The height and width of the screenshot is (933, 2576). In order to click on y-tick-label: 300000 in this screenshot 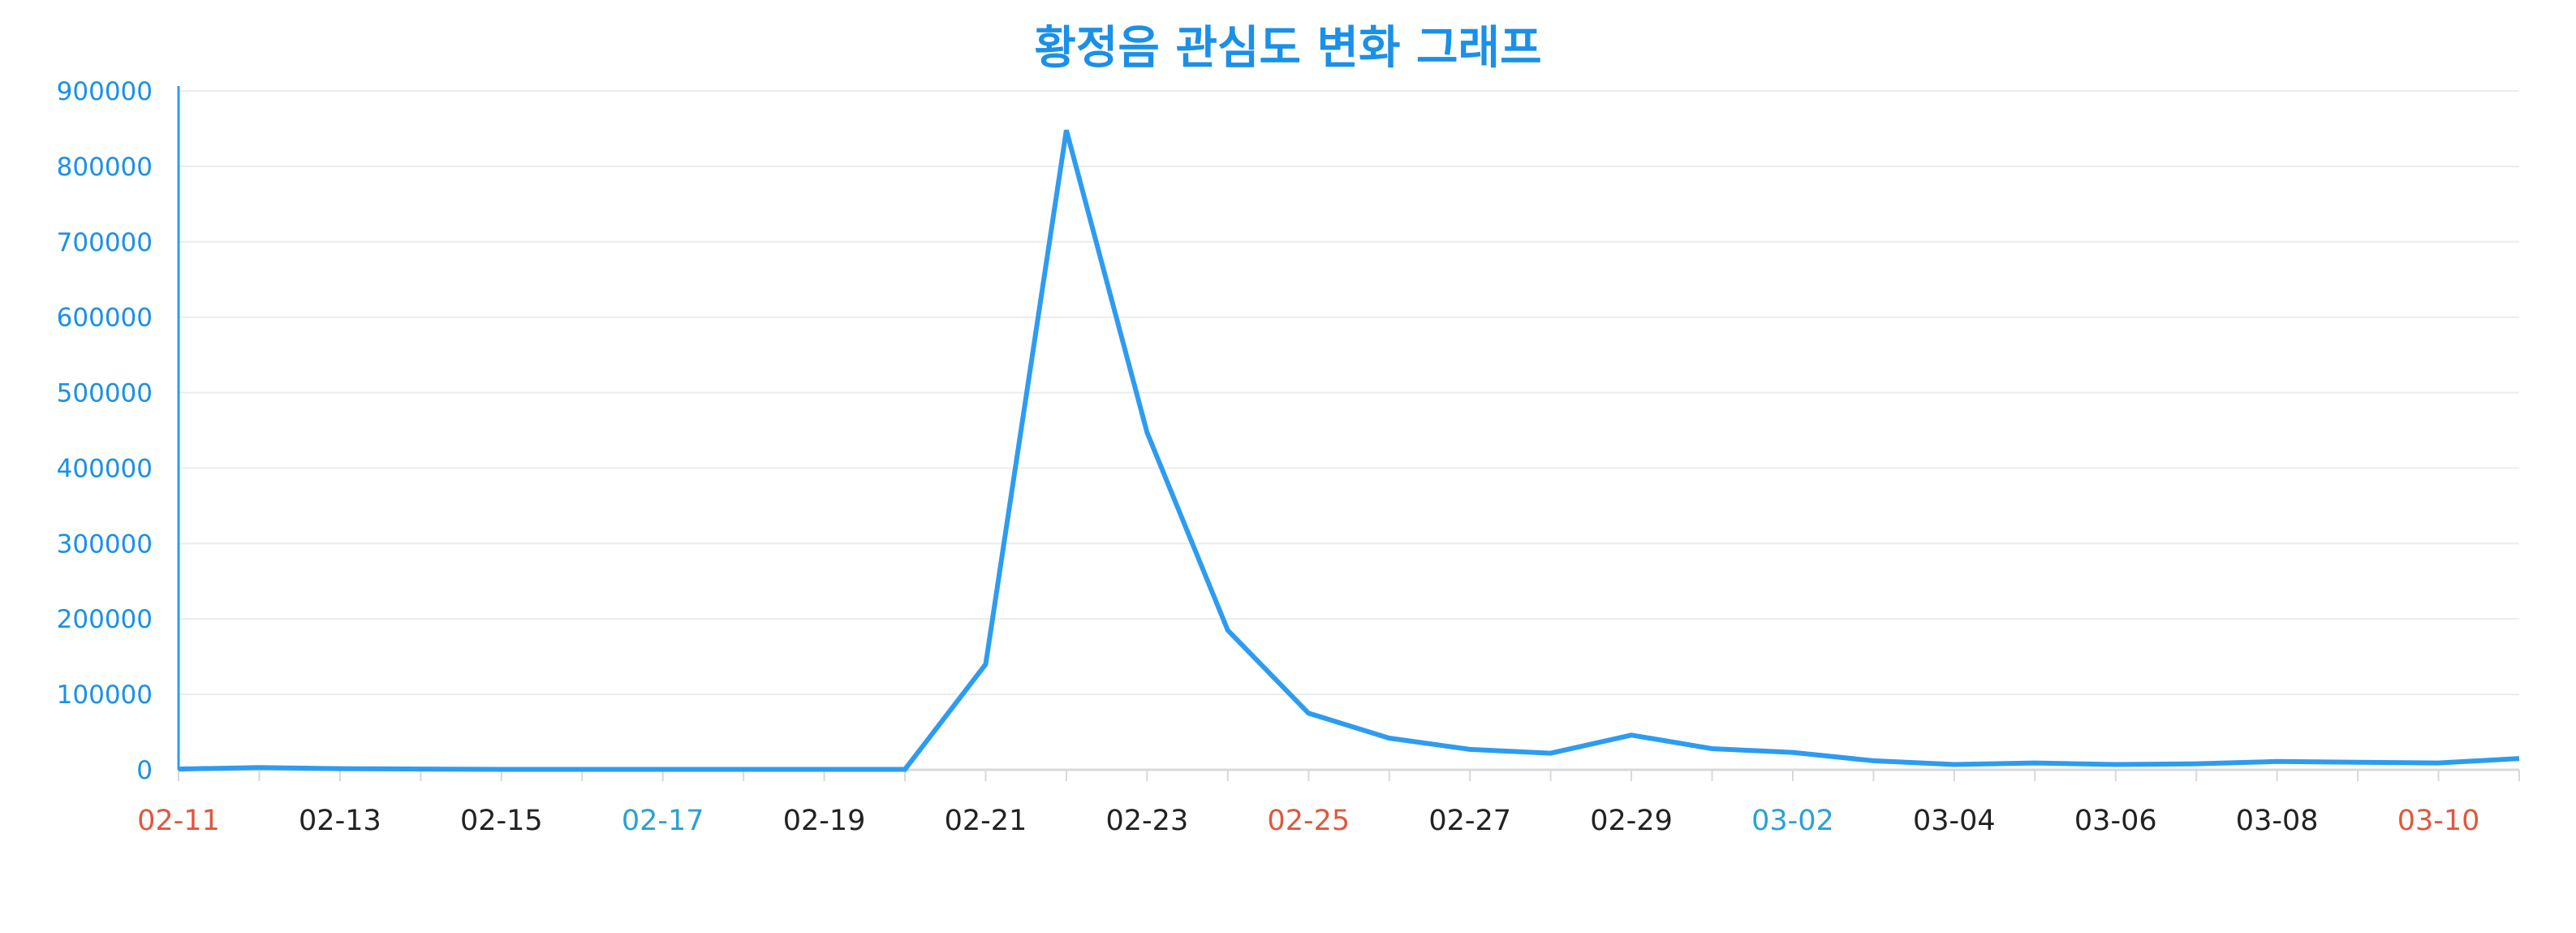, I will do `click(105, 544)`.